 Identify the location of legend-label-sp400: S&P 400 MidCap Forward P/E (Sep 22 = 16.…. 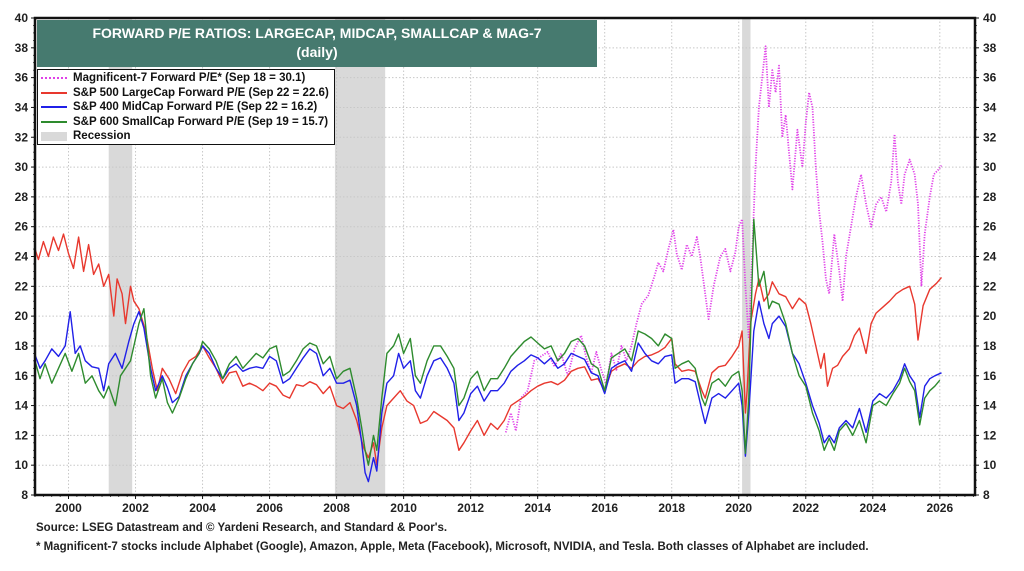
(195, 107).